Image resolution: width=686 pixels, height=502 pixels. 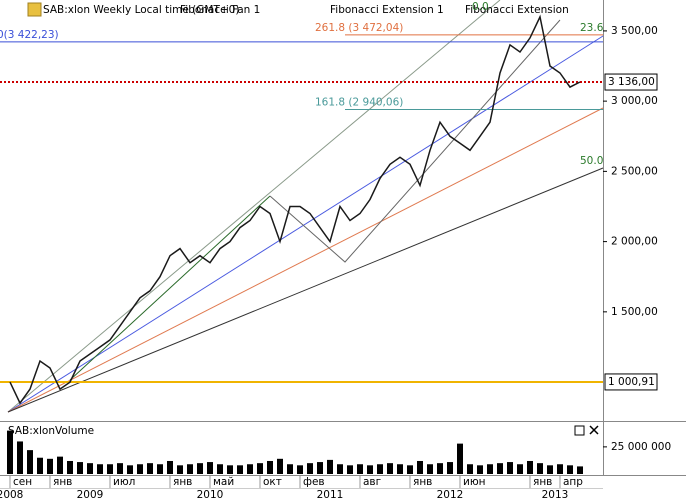 What do you see at coordinates (330, 495) in the screenshot?
I see `year-label: 2011` at bounding box center [330, 495].